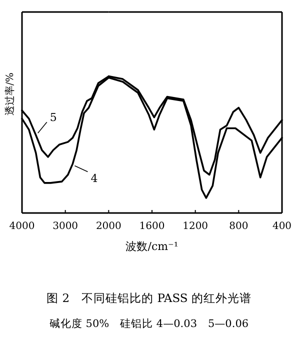 The height and width of the screenshot is (346, 298). I want to click on x-tick-label: 1600, so click(152, 226).